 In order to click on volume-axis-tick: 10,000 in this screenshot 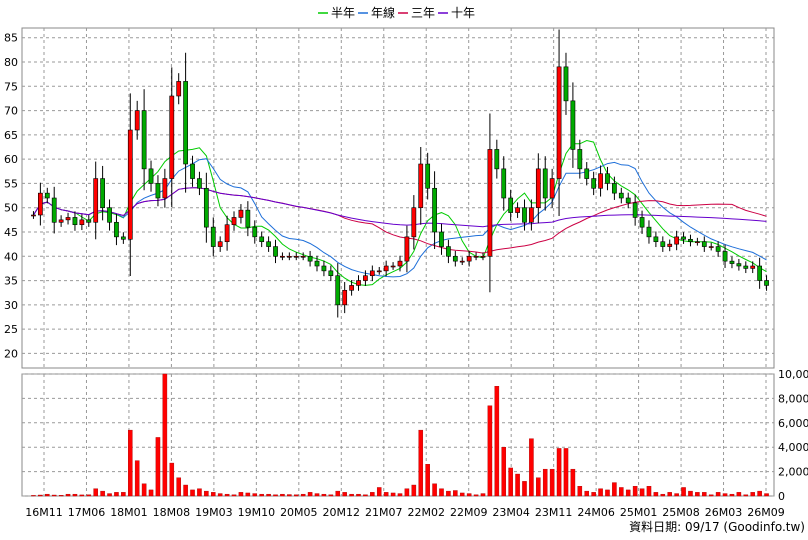, I will do `click(793, 374)`.